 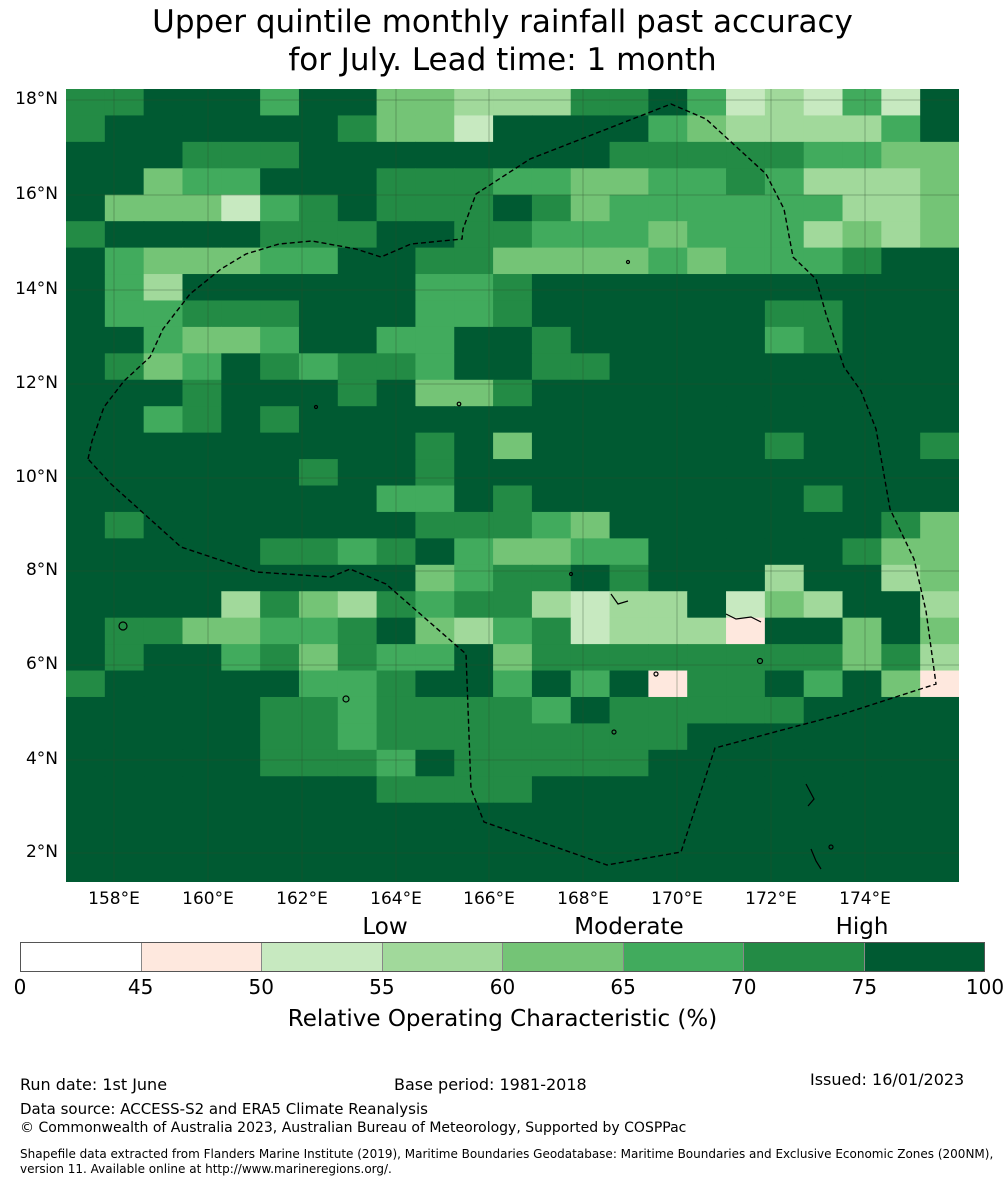 What do you see at coordinates (864, 987) in the screenshot?
I see `colorbar-tick-label: 75` at bounding box center [864, 987].